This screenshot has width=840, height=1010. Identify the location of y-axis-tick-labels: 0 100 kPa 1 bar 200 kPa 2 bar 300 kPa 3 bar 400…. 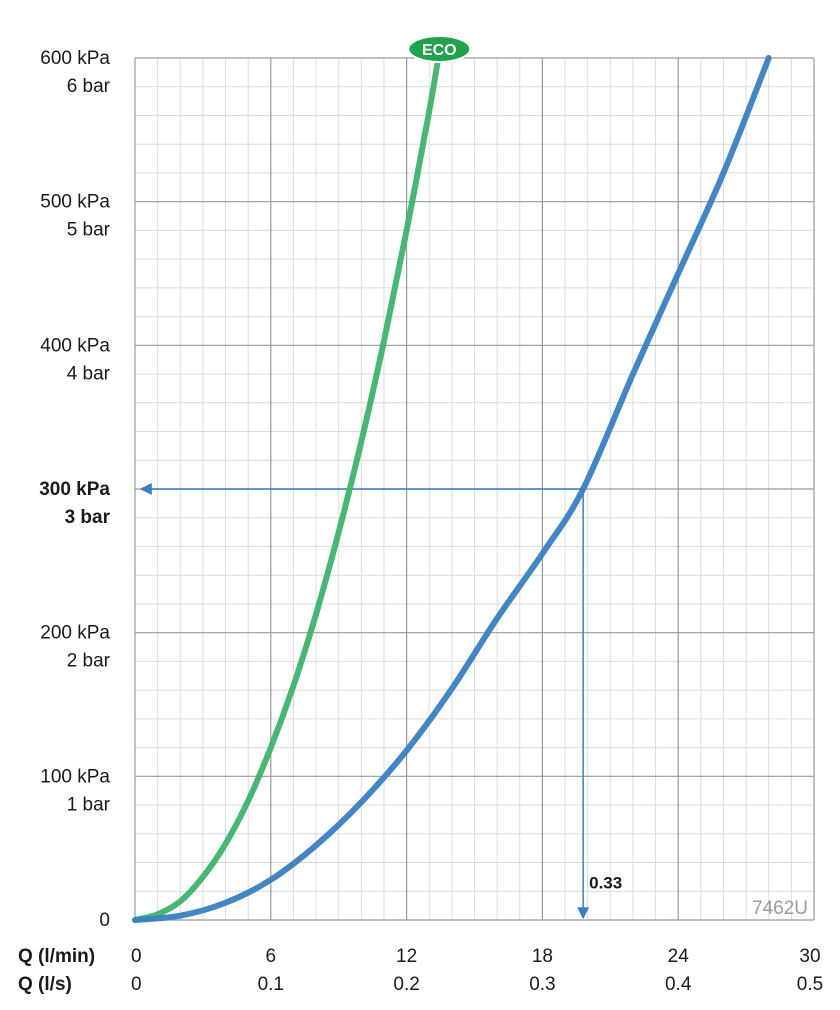
(74, 489).